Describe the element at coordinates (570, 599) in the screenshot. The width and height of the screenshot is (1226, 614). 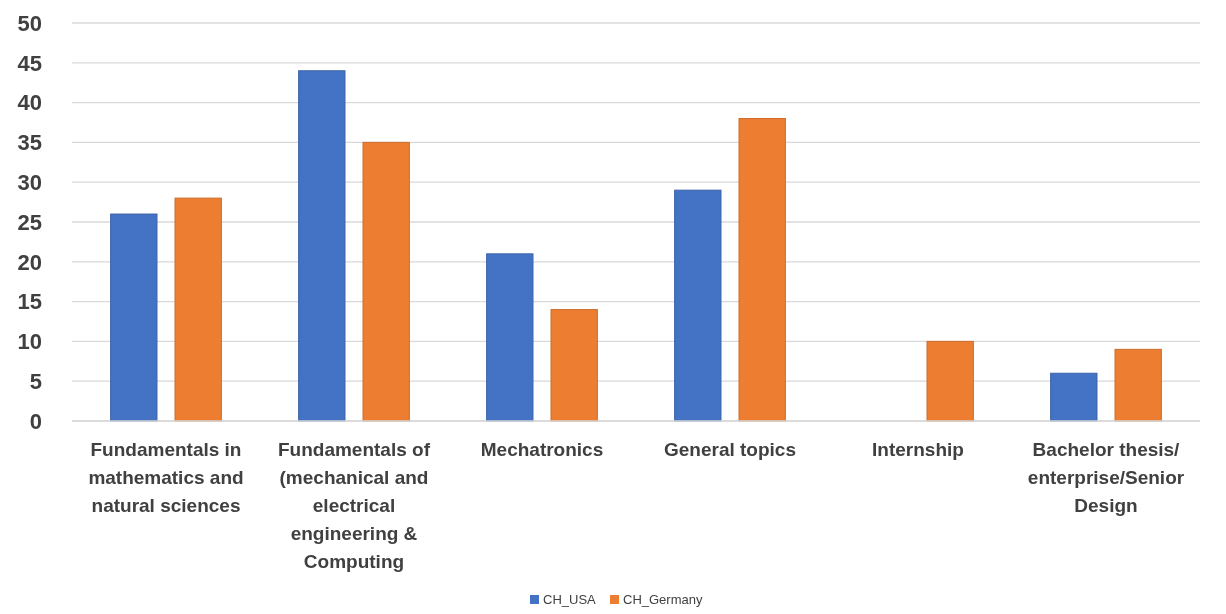
I see `legend-label: CH_USA` at that location.